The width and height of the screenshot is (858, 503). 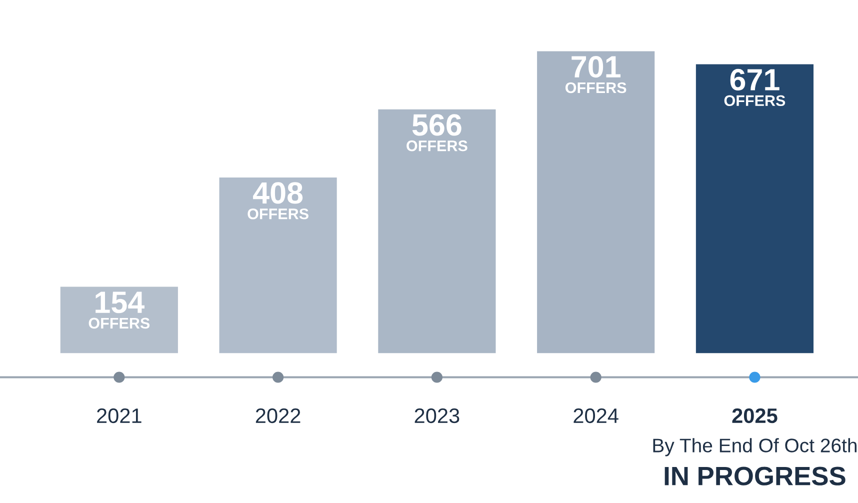 I want to click on text: By The End Of Oct 26th, so click(x=755, y=447).